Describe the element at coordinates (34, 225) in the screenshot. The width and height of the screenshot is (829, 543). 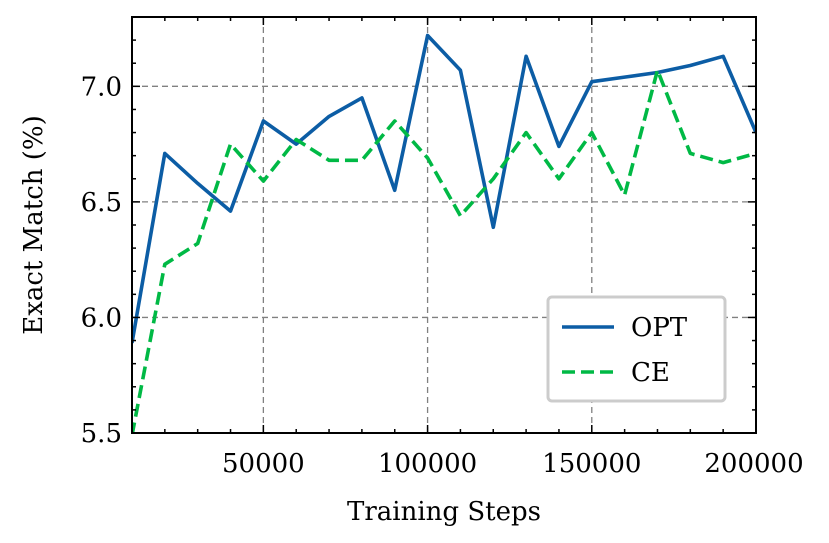
I see `y-axis-label: Exact Match (%)` at that location.